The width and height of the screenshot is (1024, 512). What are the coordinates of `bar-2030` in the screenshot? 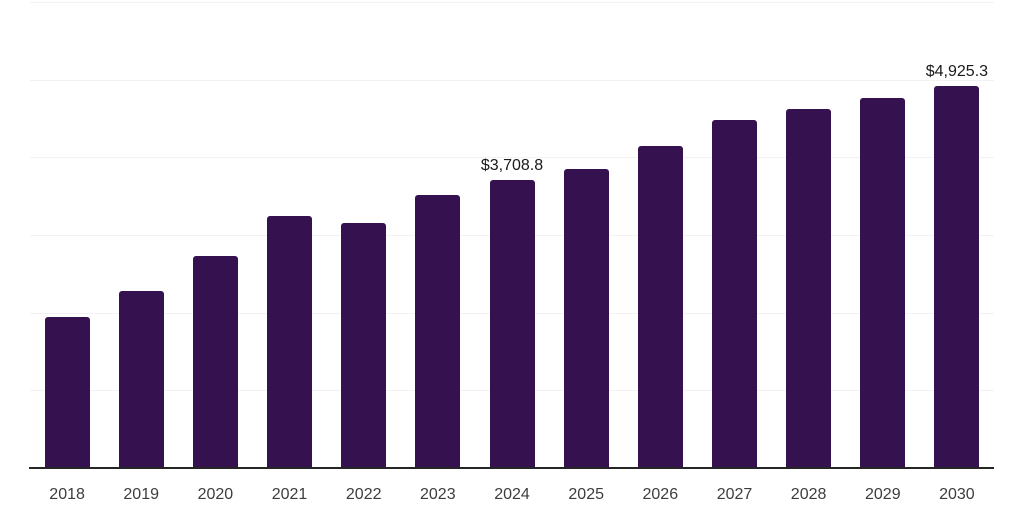 It's located at (957, 276).